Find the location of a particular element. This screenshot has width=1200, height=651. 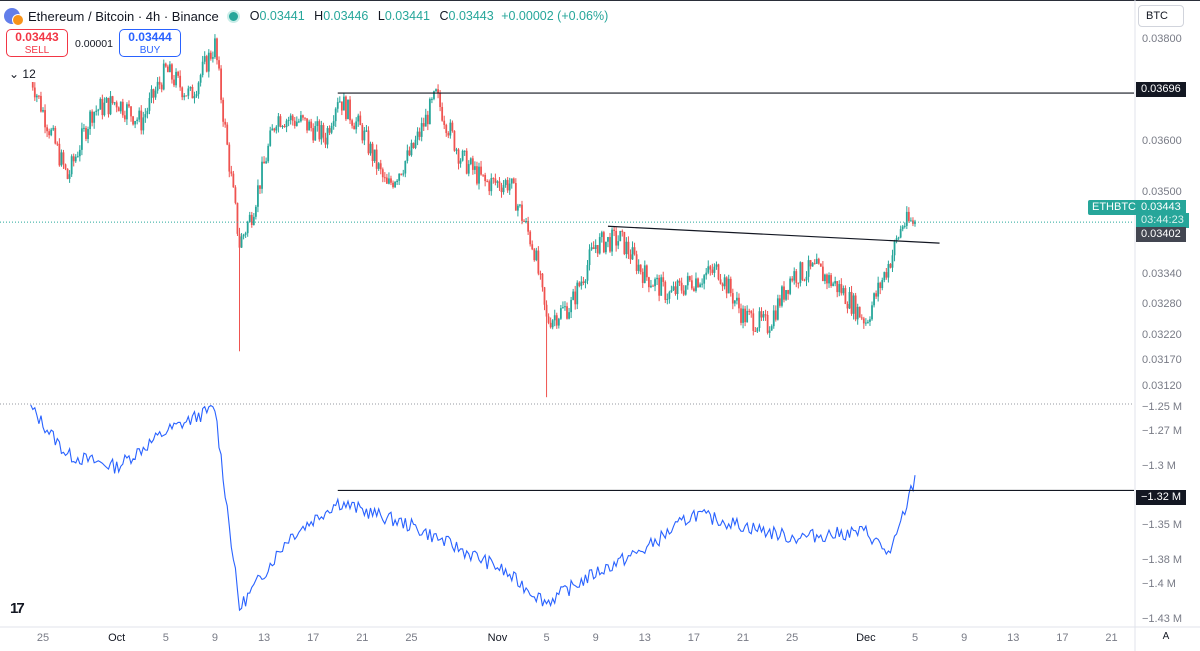

sell-button: 0.03443 SELL is located at coordinates (37, 43).